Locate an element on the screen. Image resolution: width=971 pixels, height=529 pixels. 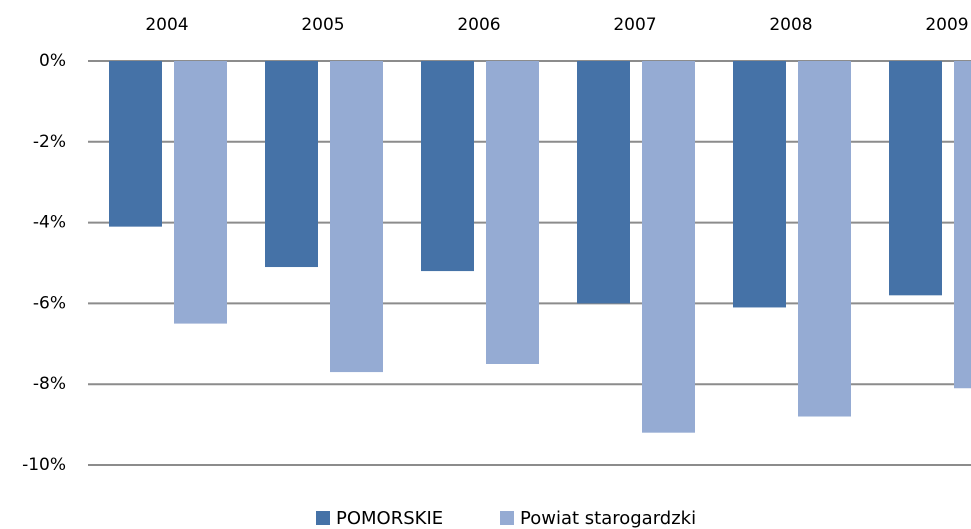
y-tick-label: 0% is located at coordinates (52, 61).